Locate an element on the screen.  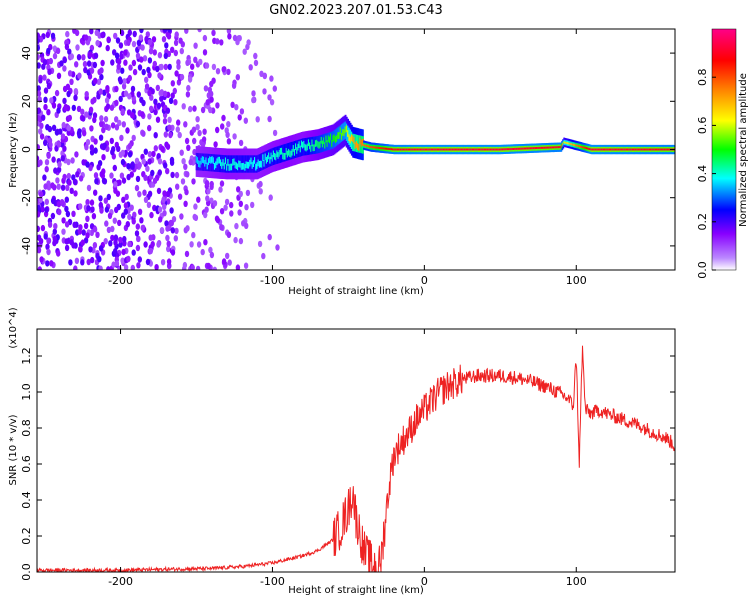
bottom-x-axis-label: Height of straight line (km) is located at coordinates (356, 590).